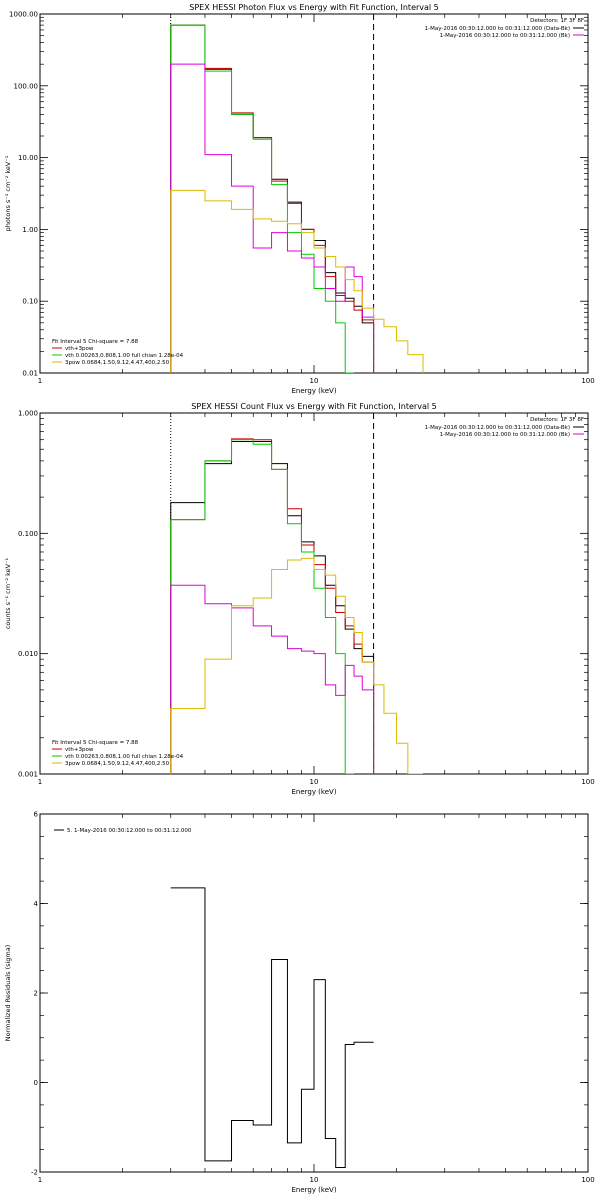 The width and height of the screenshot is (600, 1200). I want to click on y-tick-label: 10.00, so click(28, 158).